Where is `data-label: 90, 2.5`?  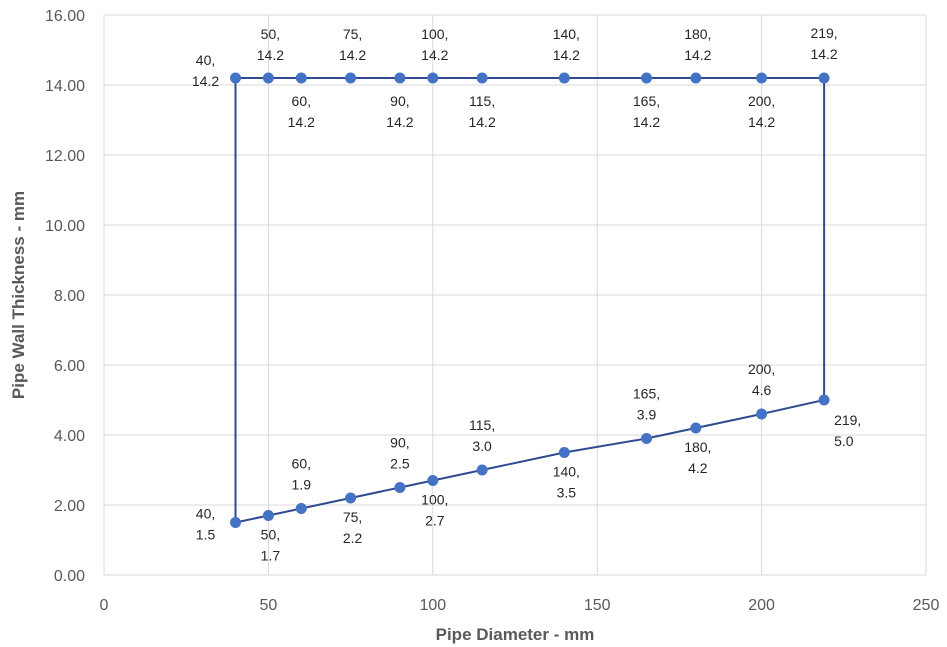
data-label: 90, 2.5 is located at coordinates (400, 453).